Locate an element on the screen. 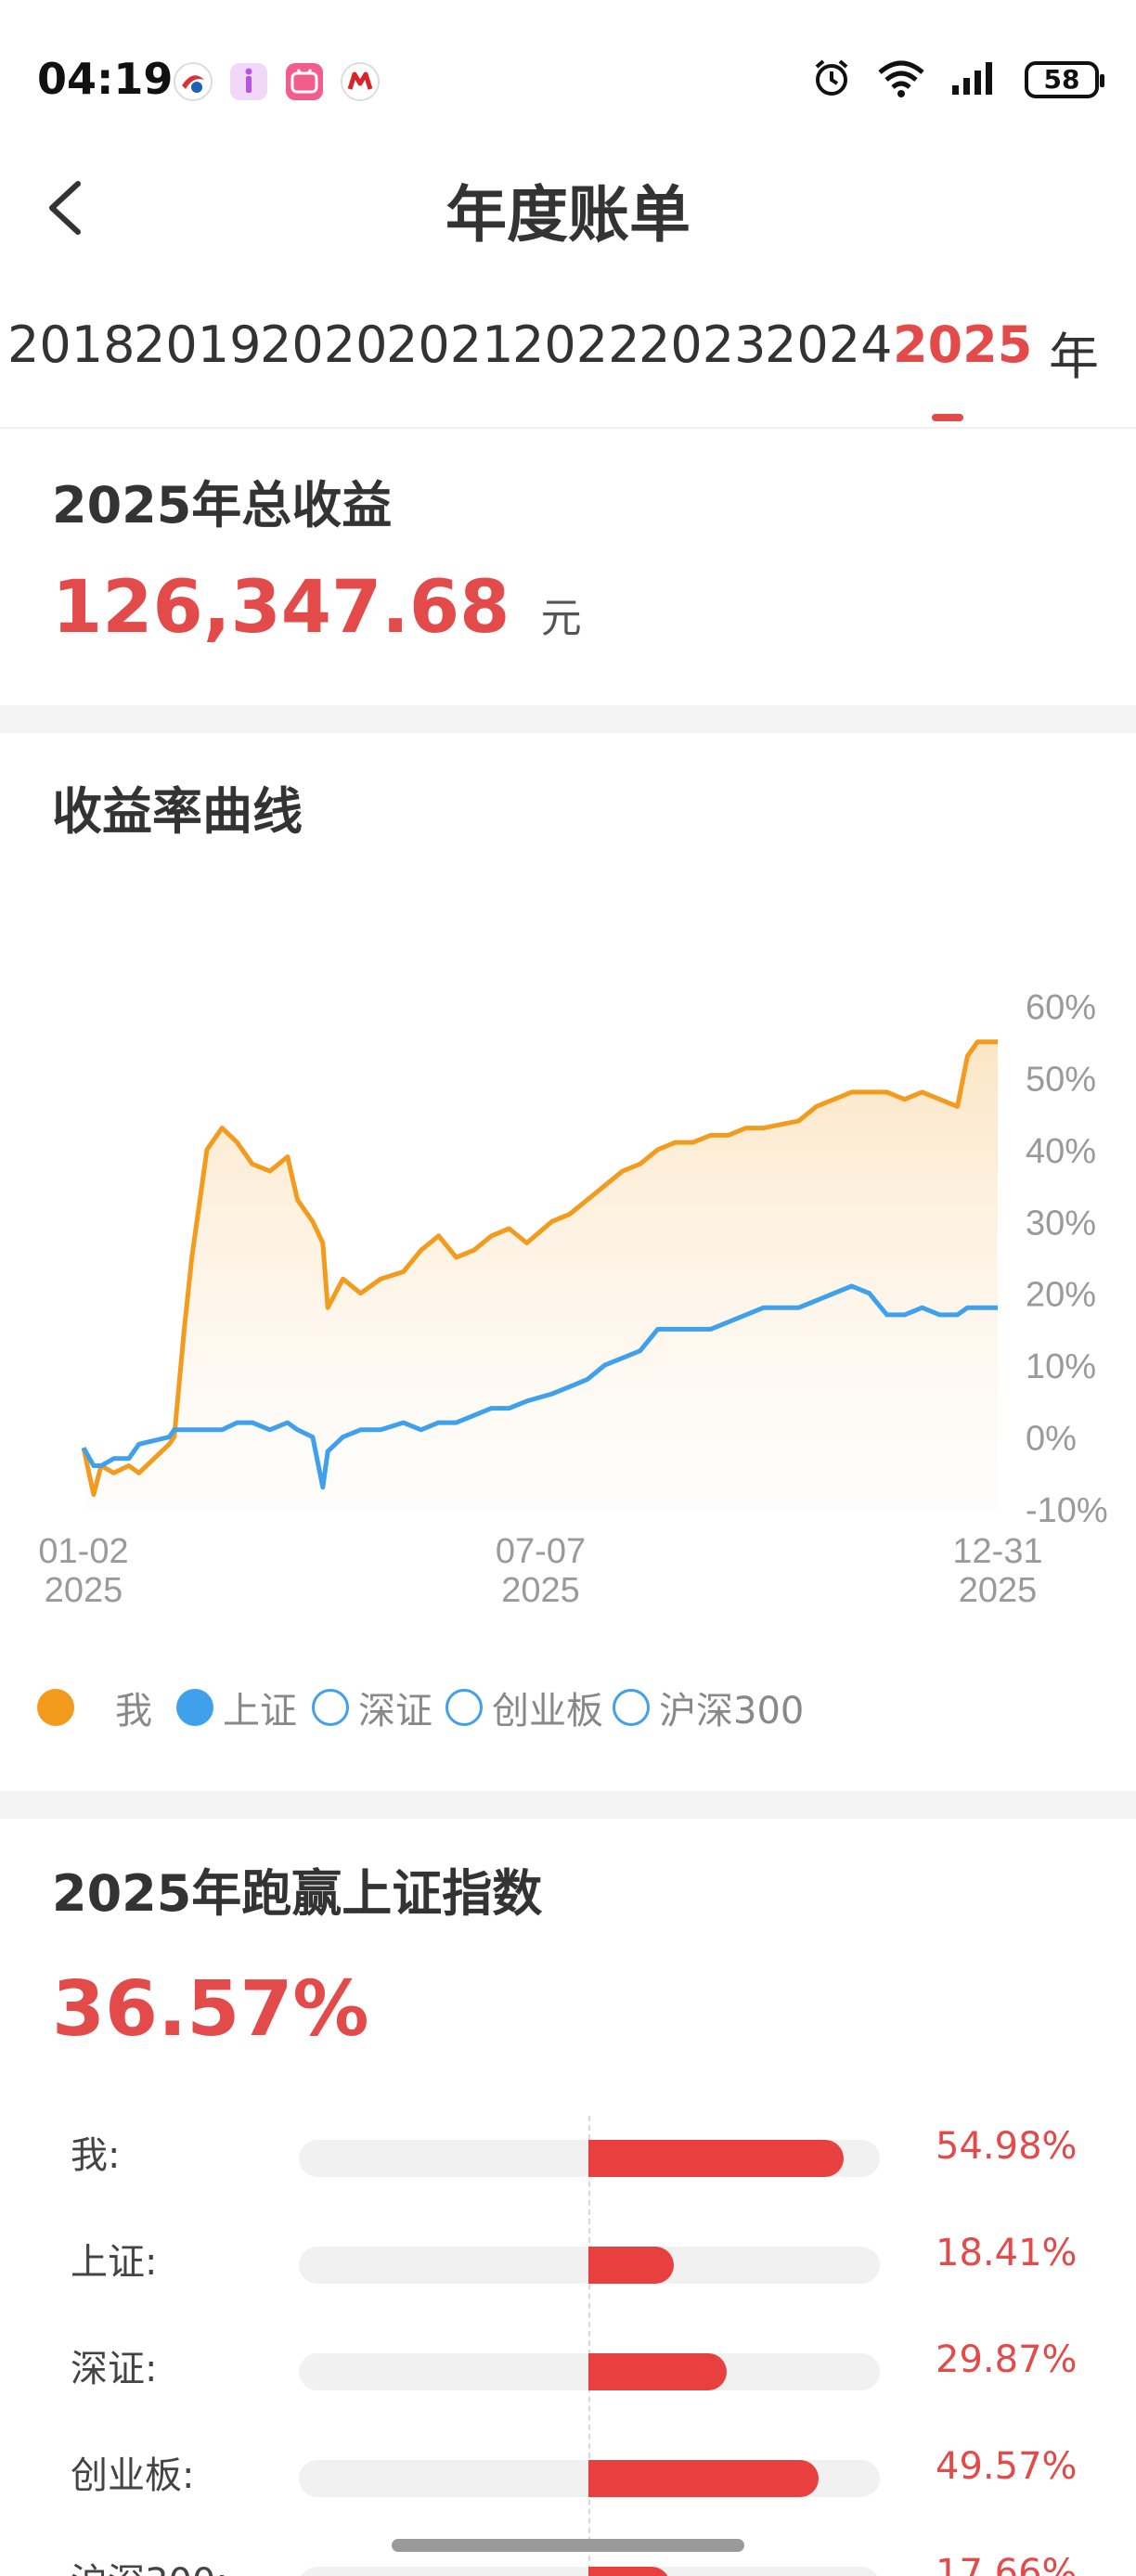 The height and width of the screenshot is (2576, 1136). bar-value: 49.57% is located at coordinates (1007, 2466).